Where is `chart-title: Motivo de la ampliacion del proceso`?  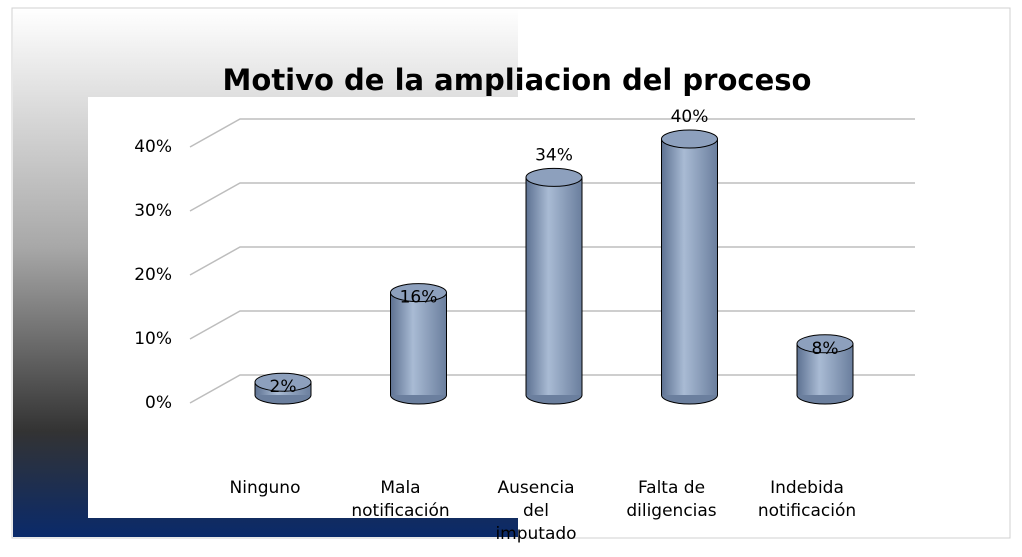 chart-title: Motivo de la ampliacion del proceso is located at coordinates (517, 80).